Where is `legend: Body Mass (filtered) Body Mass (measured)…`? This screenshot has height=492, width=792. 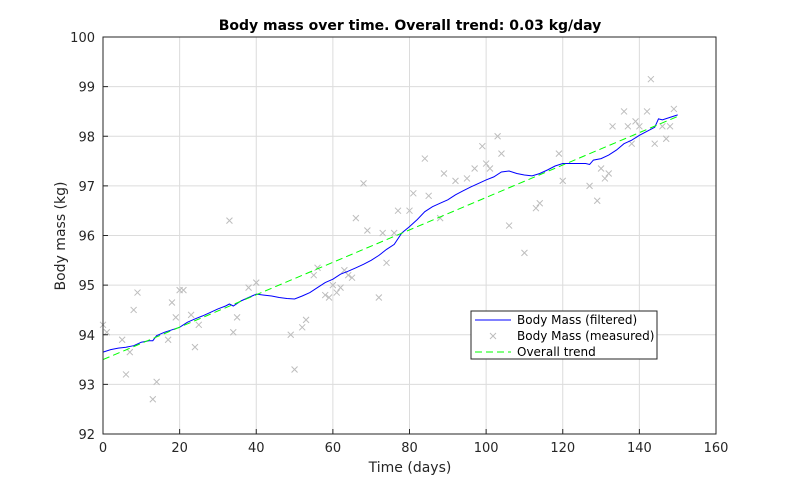 legend: Body Mass (filtered) Body Mass (measured)… is located at coordinates (564, 335).